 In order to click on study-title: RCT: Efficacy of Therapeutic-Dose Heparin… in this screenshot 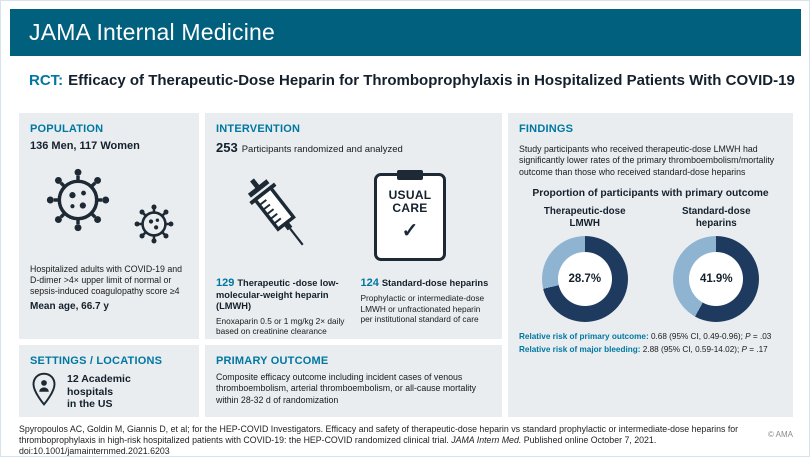, I will do `click(414, 80)`.